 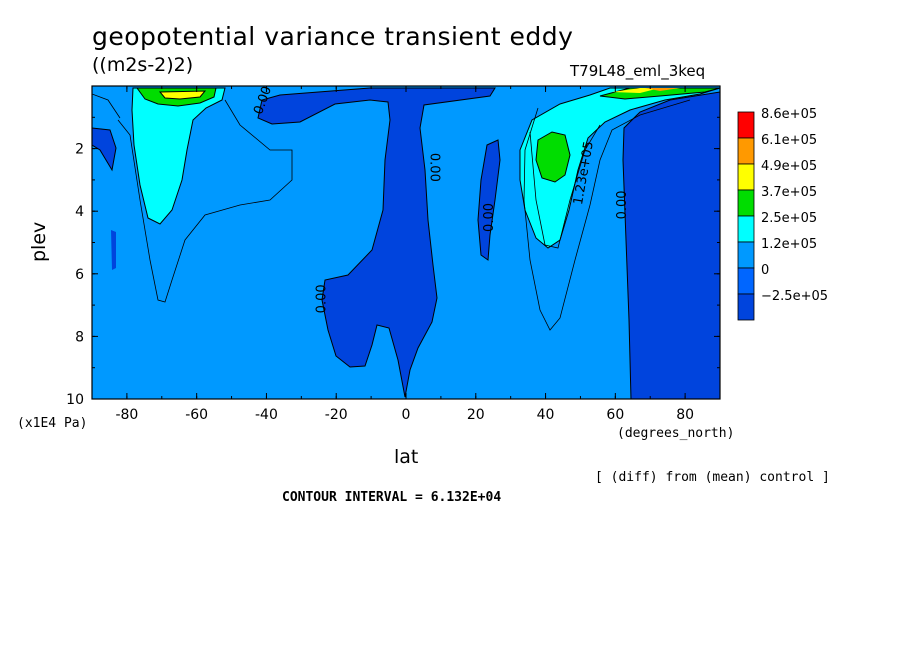 I want to click on yellow-band-right, so click(x=636, y=90).